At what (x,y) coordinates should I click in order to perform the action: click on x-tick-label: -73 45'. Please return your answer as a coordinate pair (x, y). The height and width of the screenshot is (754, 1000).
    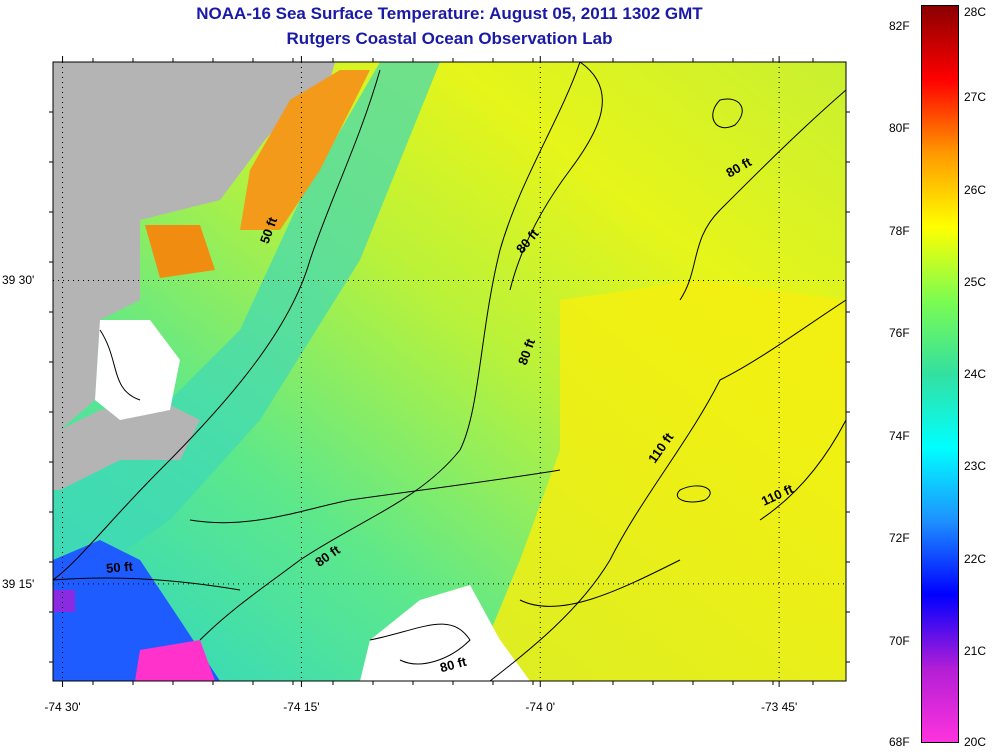
    Looking at the image, I should click on (779, 707).